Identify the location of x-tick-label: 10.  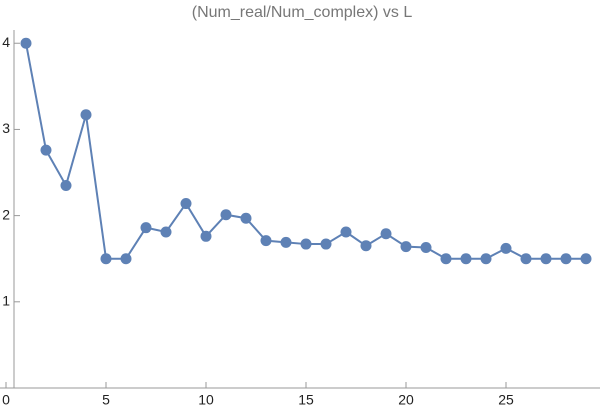
(206, 400).